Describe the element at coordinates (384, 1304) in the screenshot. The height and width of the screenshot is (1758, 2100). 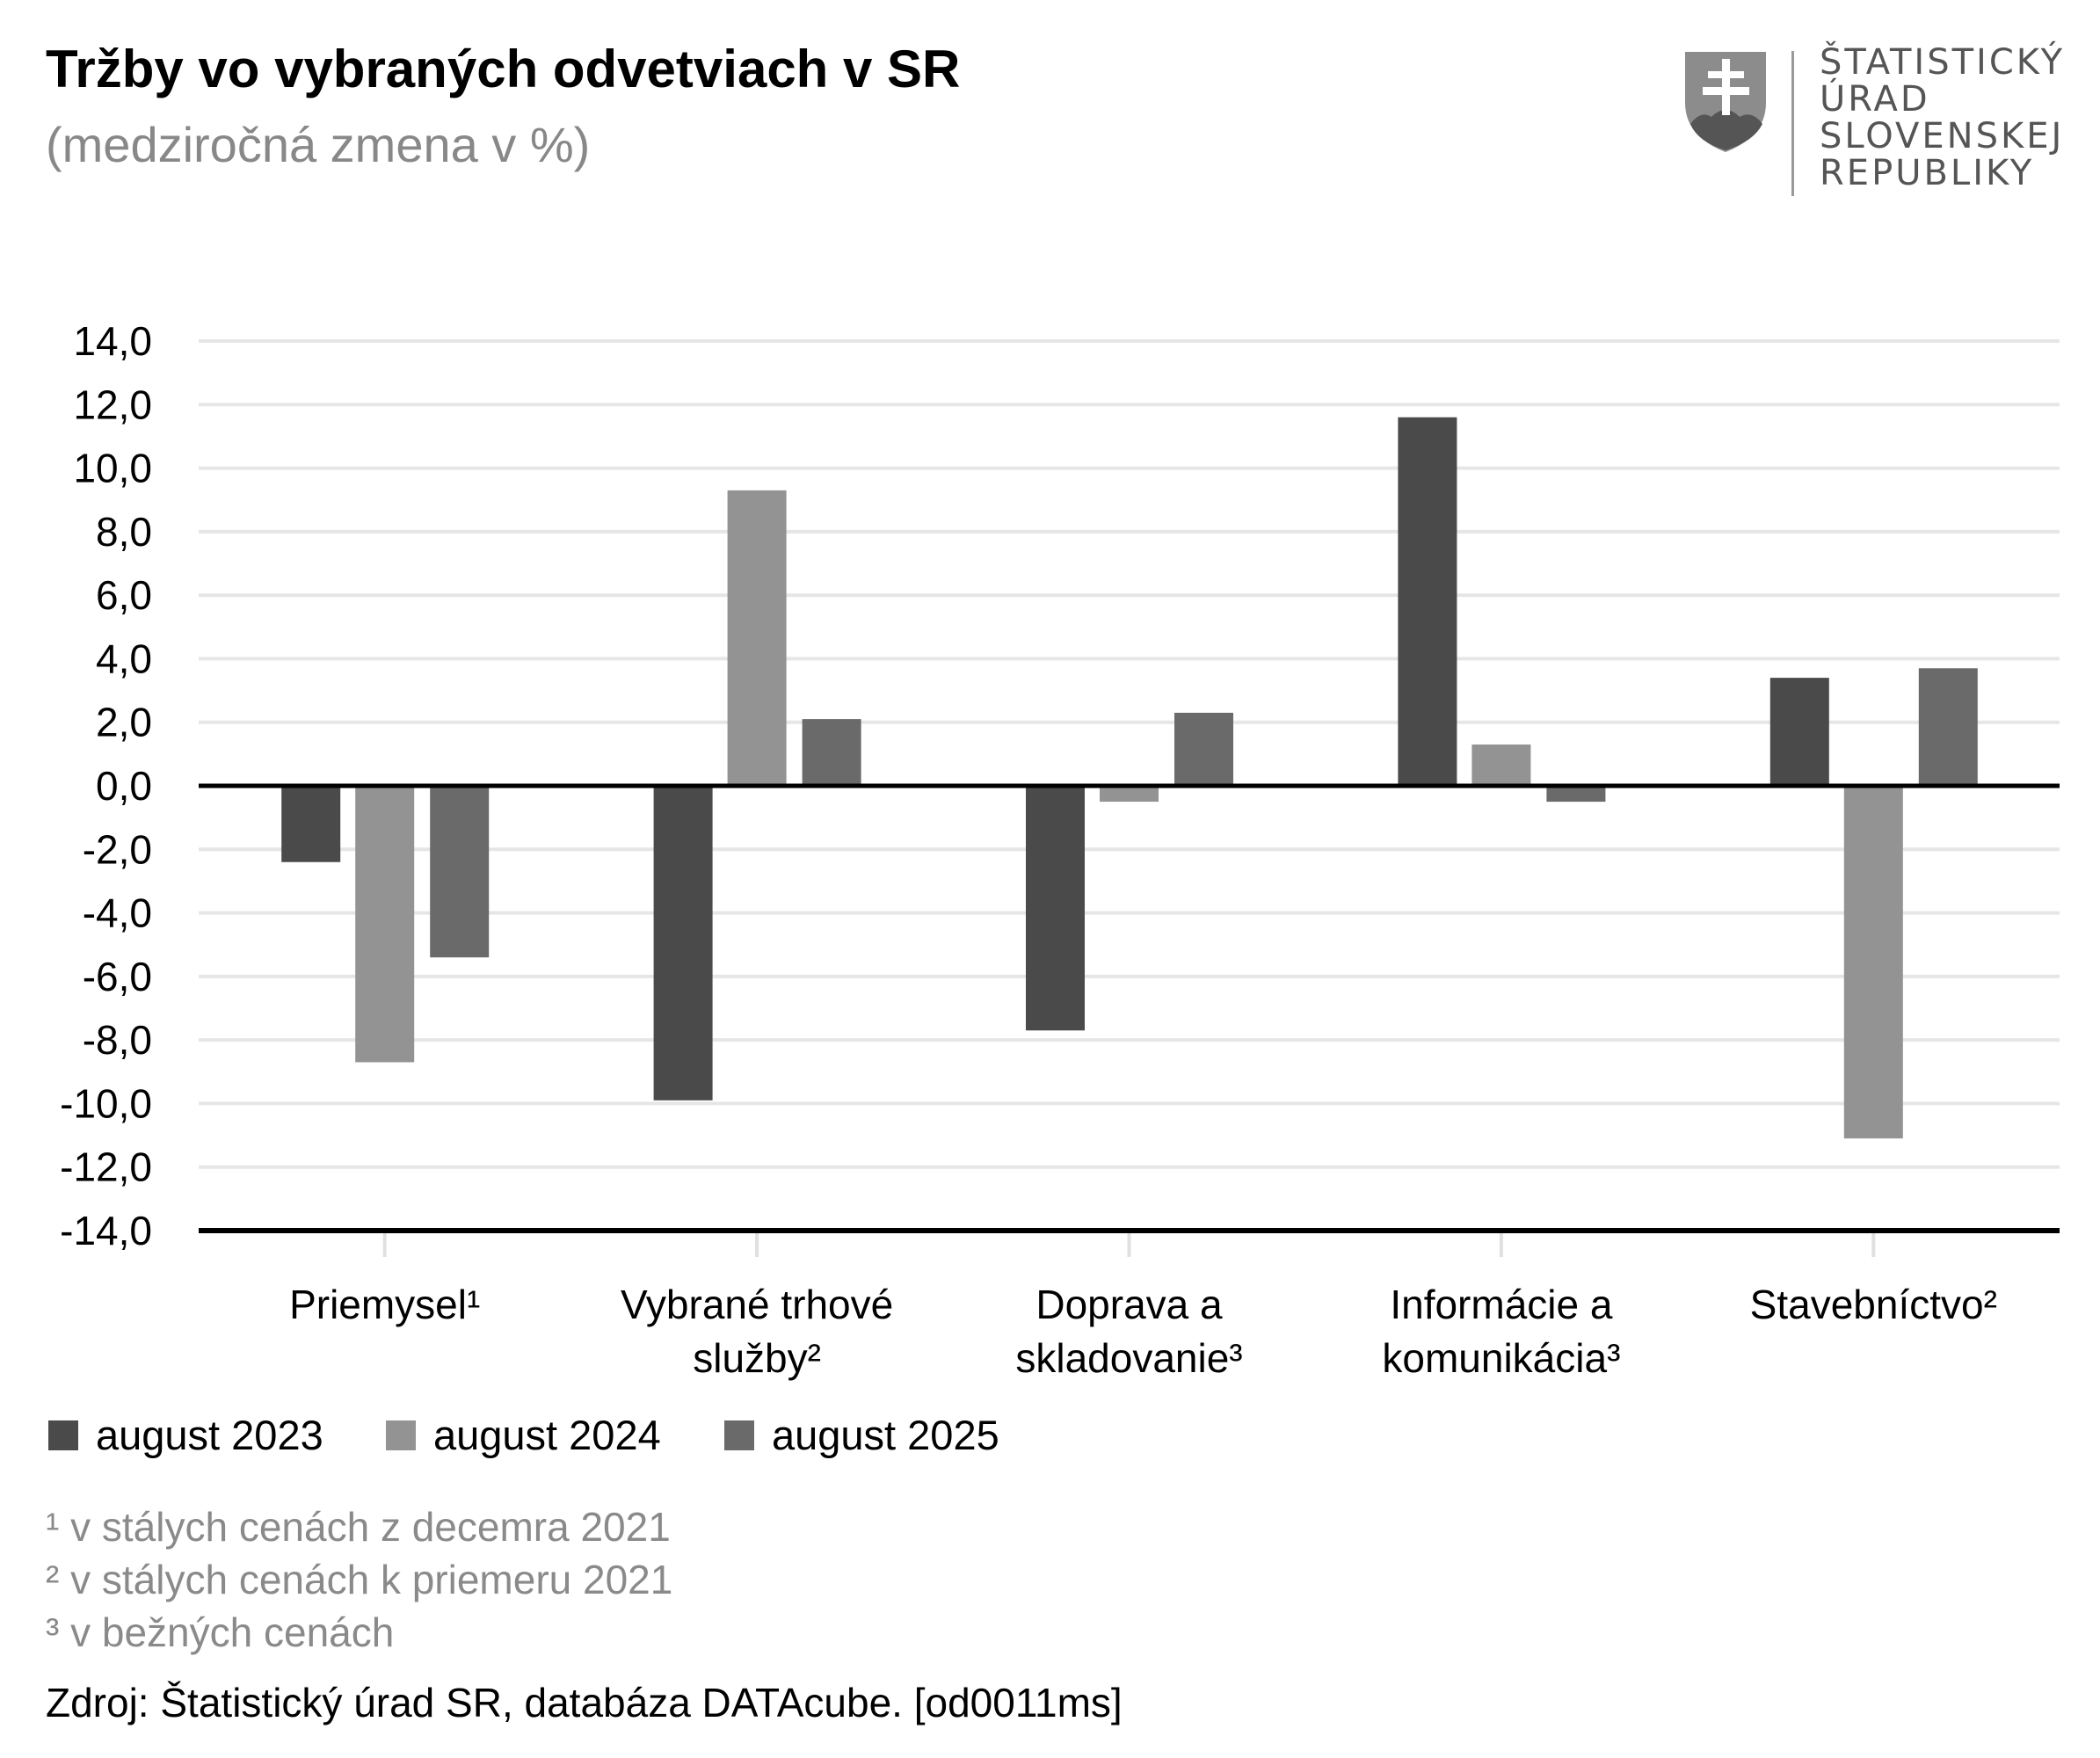
I see `x-category-label: Priemysel¹` at that location.